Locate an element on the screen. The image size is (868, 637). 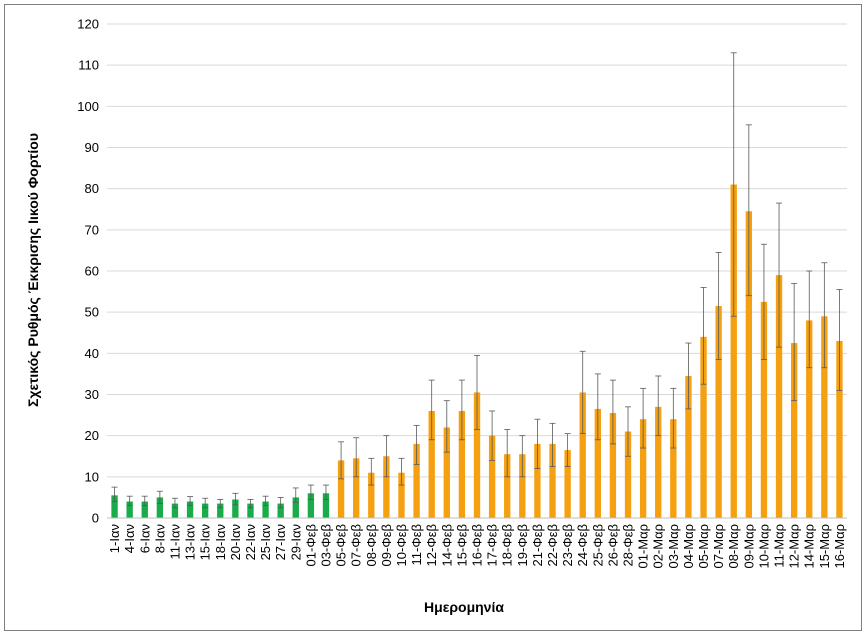
x-tick-label: 8-Ιαν is located at coordinates (159, 538).